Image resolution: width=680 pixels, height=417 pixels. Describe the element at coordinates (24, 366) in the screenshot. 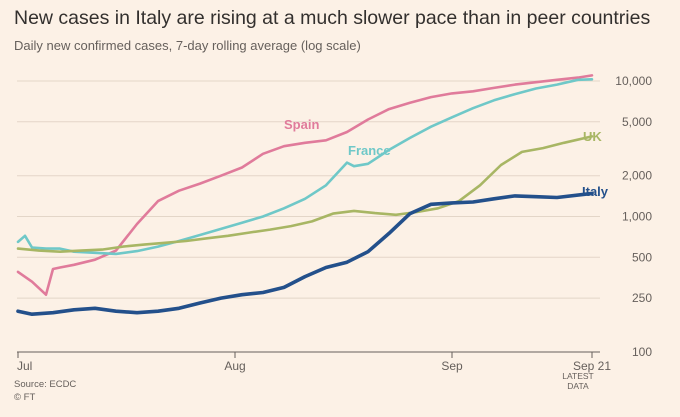

I see `x-tick-label: Jul` at that location.